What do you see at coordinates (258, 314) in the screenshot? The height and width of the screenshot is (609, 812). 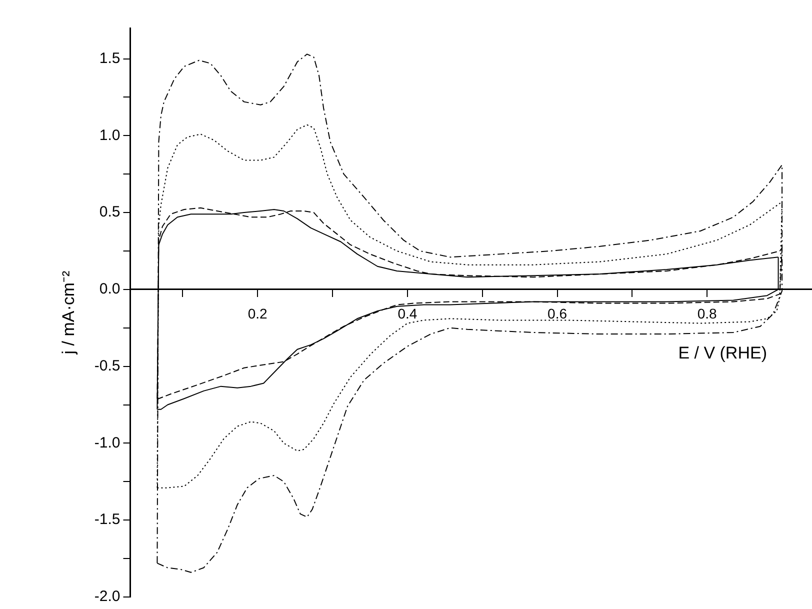 I see `x-tick-label: 0.2` at bounding box center [258, 314].